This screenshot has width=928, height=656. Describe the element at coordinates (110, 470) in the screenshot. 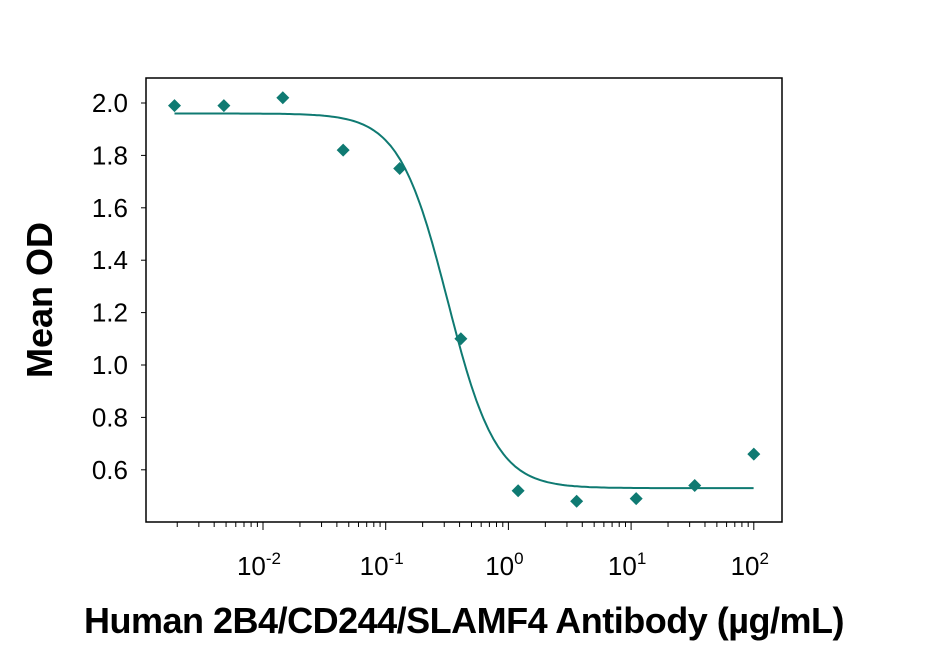

I see `y-tick-label: 0.6` at that location.